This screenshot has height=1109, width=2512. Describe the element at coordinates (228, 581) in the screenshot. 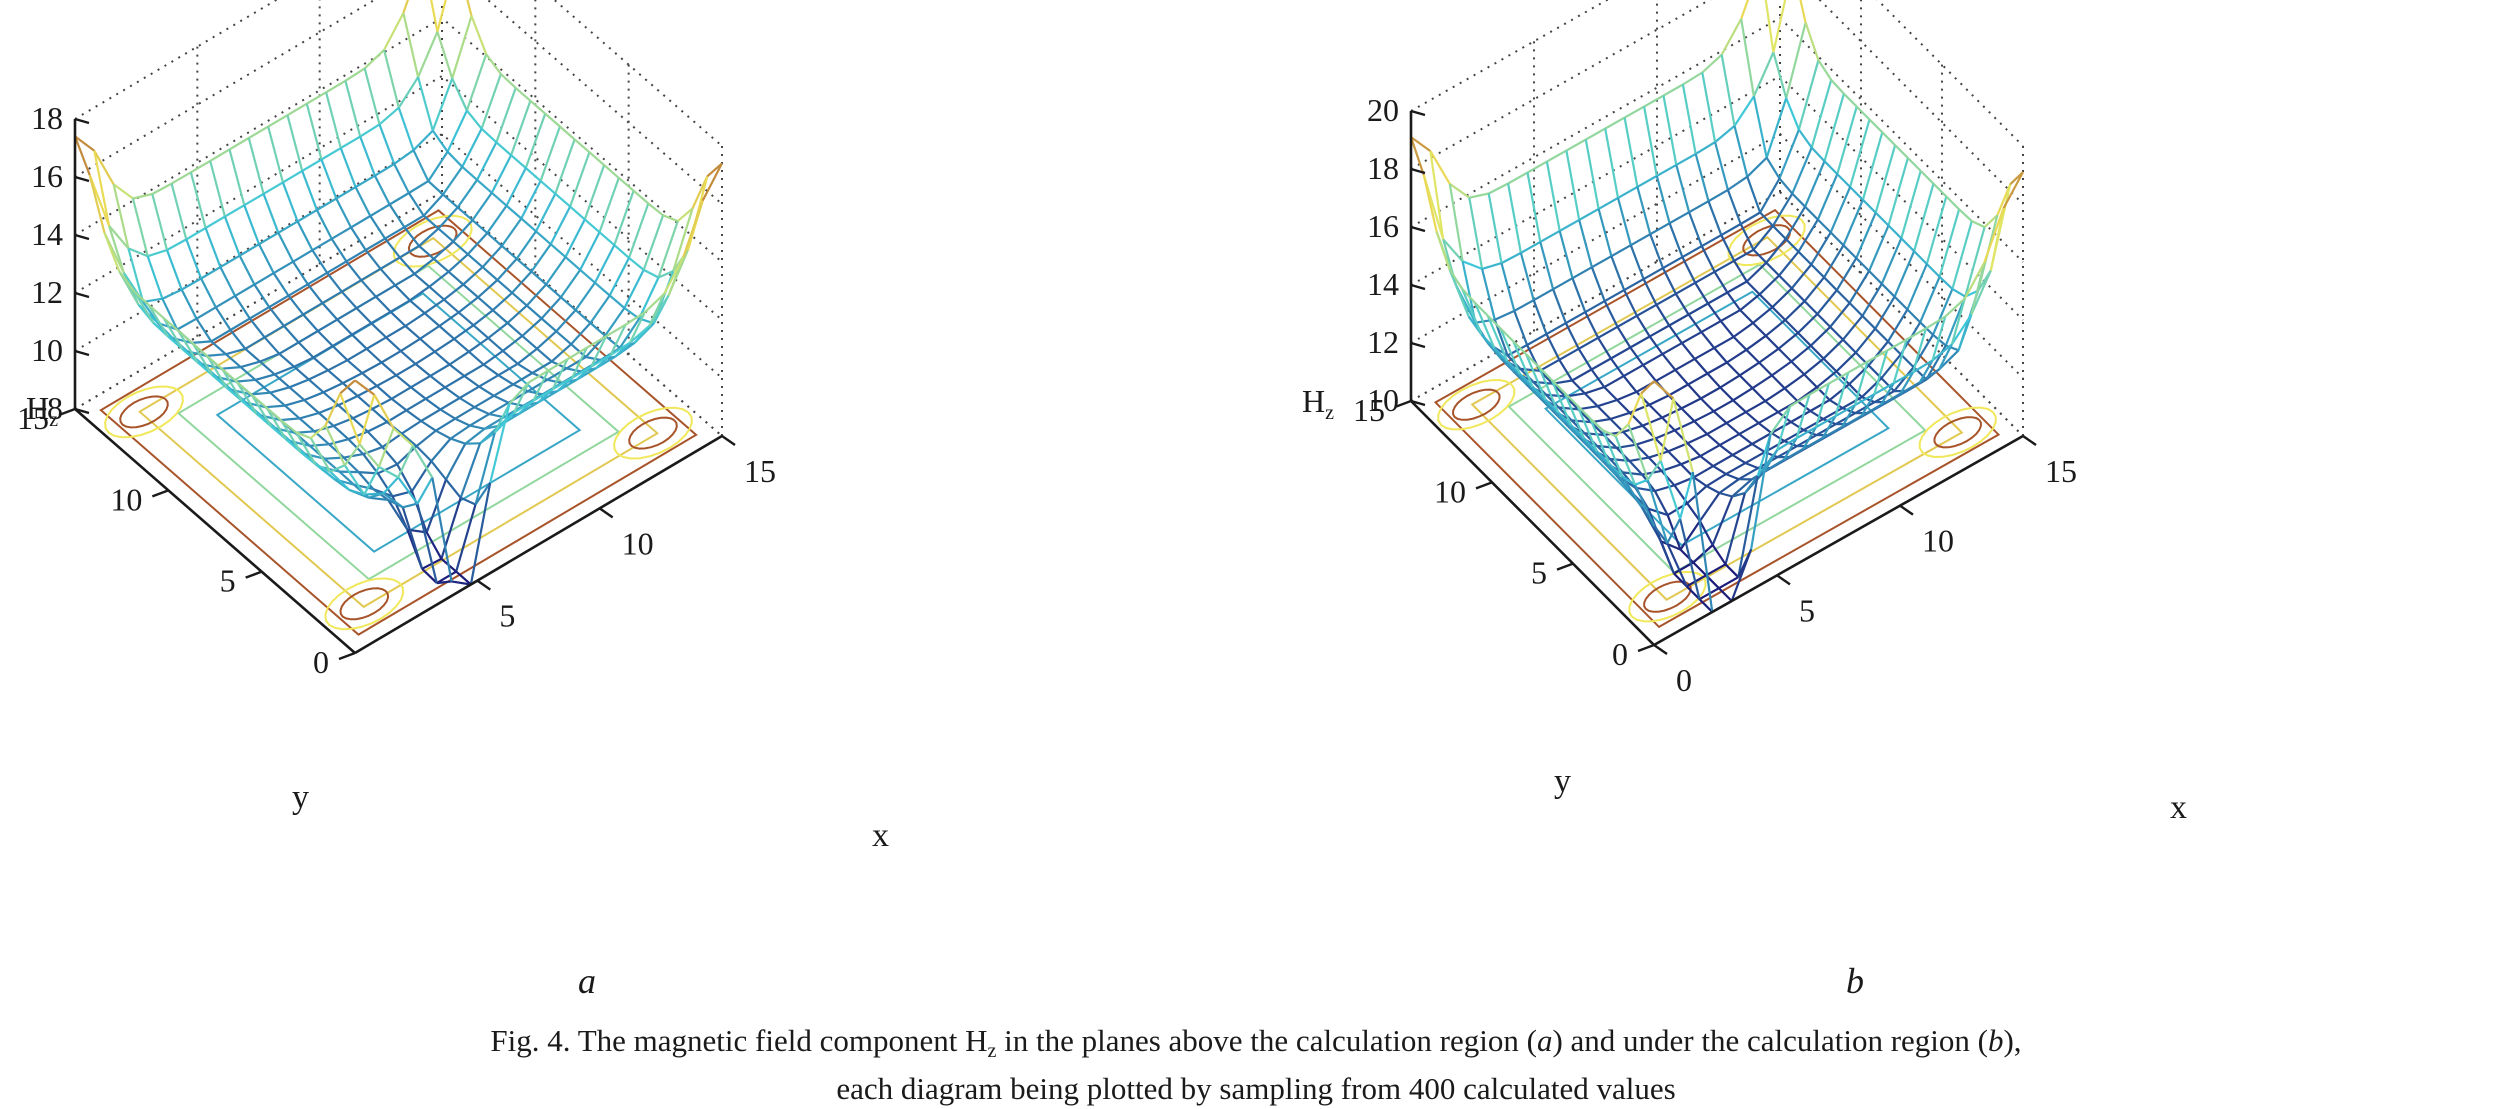

I see `y-tick-label: 5` at that location.